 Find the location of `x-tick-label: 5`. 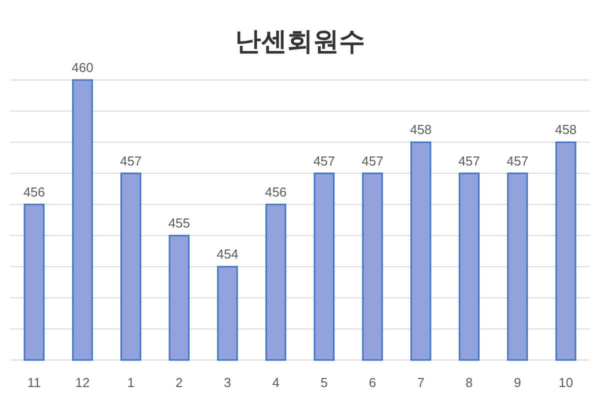

x-tick-label: 5 is located at coordinates (324, 382).